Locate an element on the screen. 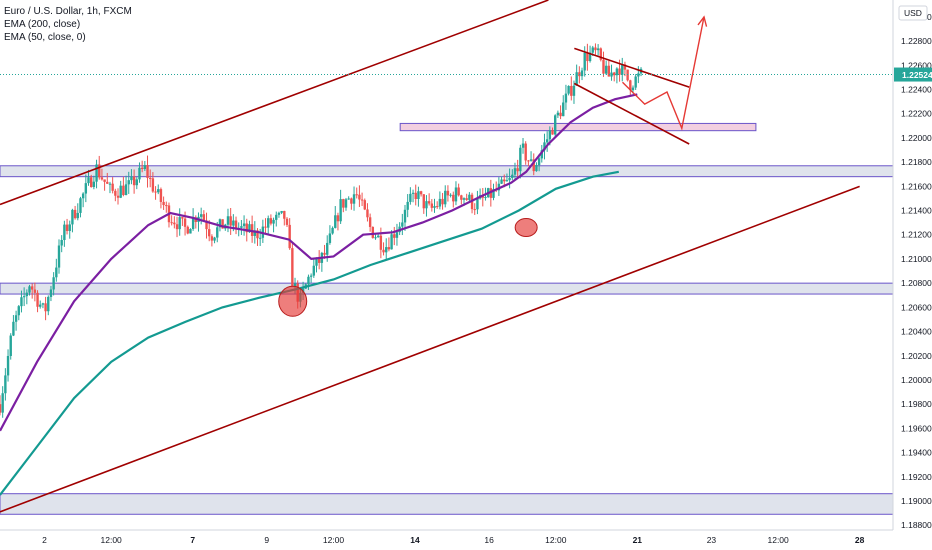 The height and width of the screenshot is (550, 932). y-tick-label: 1.19400 is located at coordinates (916, 453).